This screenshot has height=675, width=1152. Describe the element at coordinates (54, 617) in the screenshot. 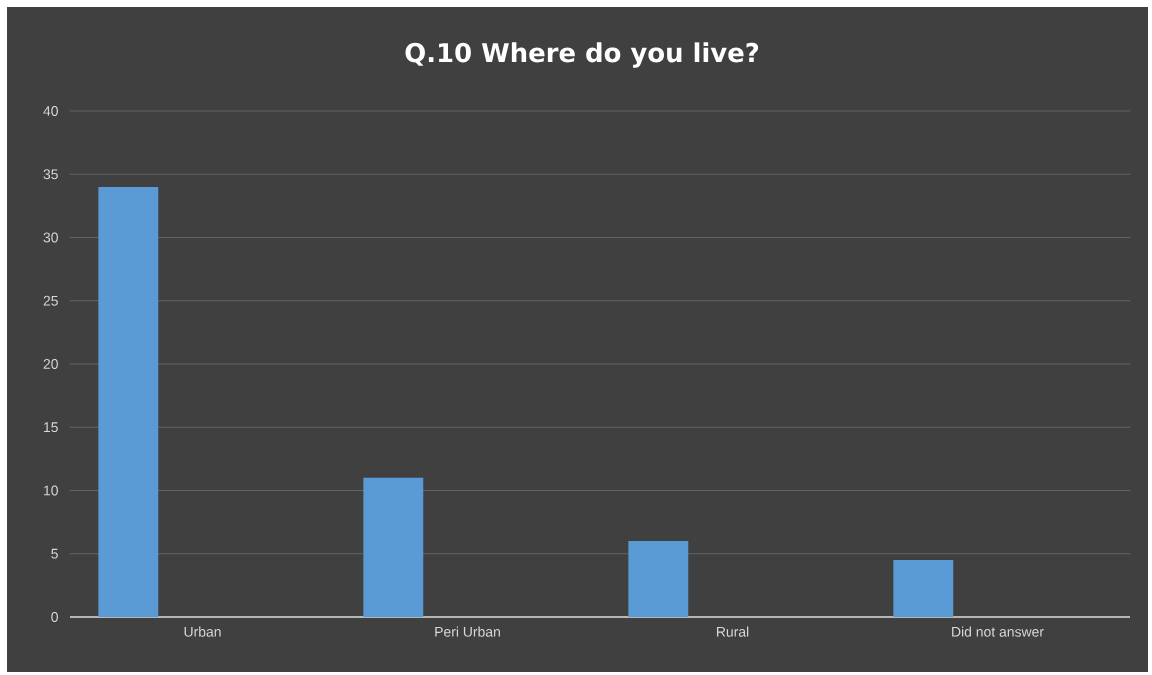

I see `y-tick-label: 0` at that location.